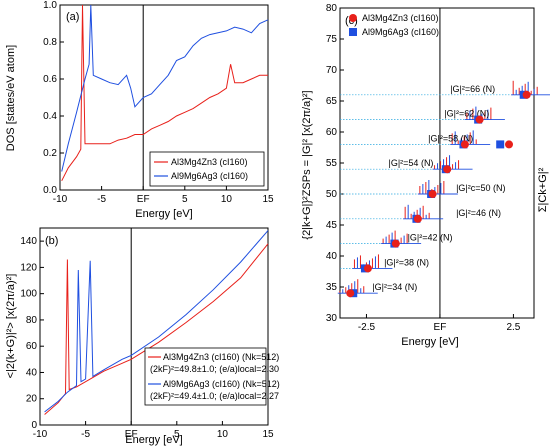 This screenshot has width=550, height=447. I want to click on panel-a-ytick-label: 0.6, so click(50, 79).